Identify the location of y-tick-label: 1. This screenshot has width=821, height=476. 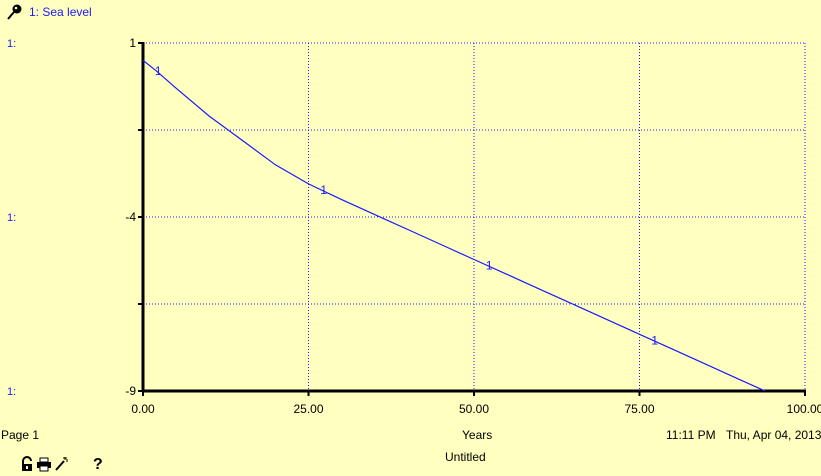
(132, 43).